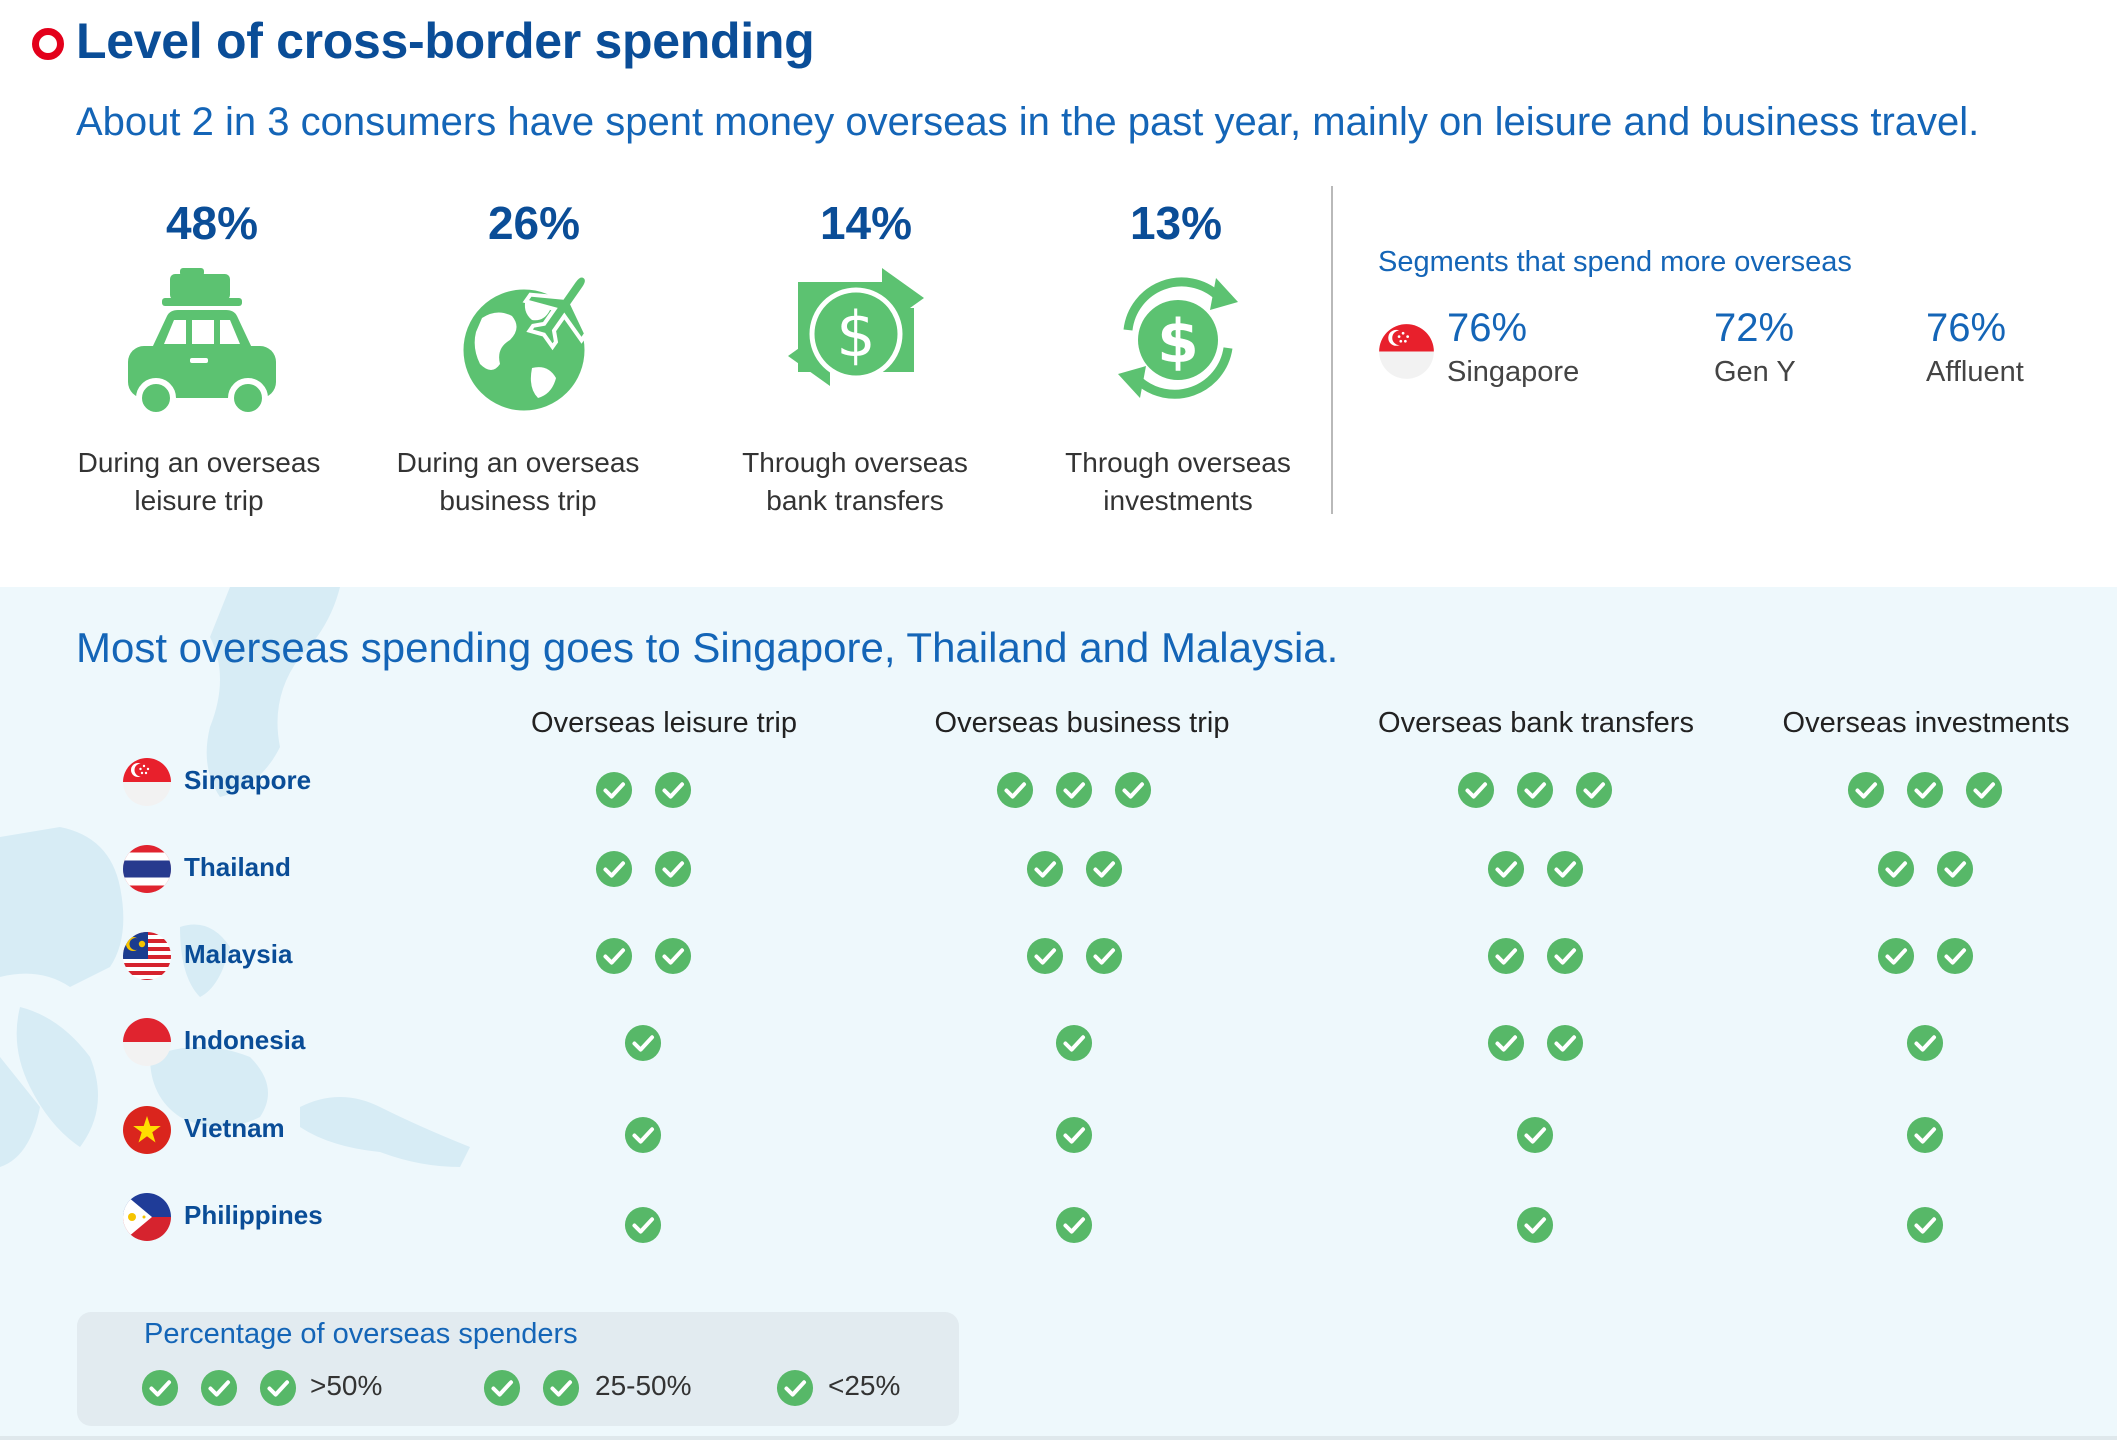  Describe the element at coordinates (1513, 372) in the screenshot. I see `segment-singapore-label: Singapore` at that location.